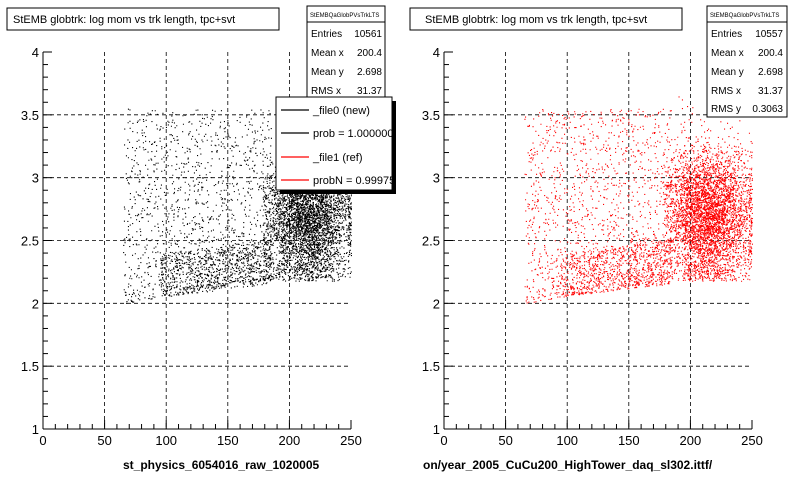  Describe the element at coordinates (567, 440) in the screenshot. I see `right-x-tick-label-2: 100` at that location.